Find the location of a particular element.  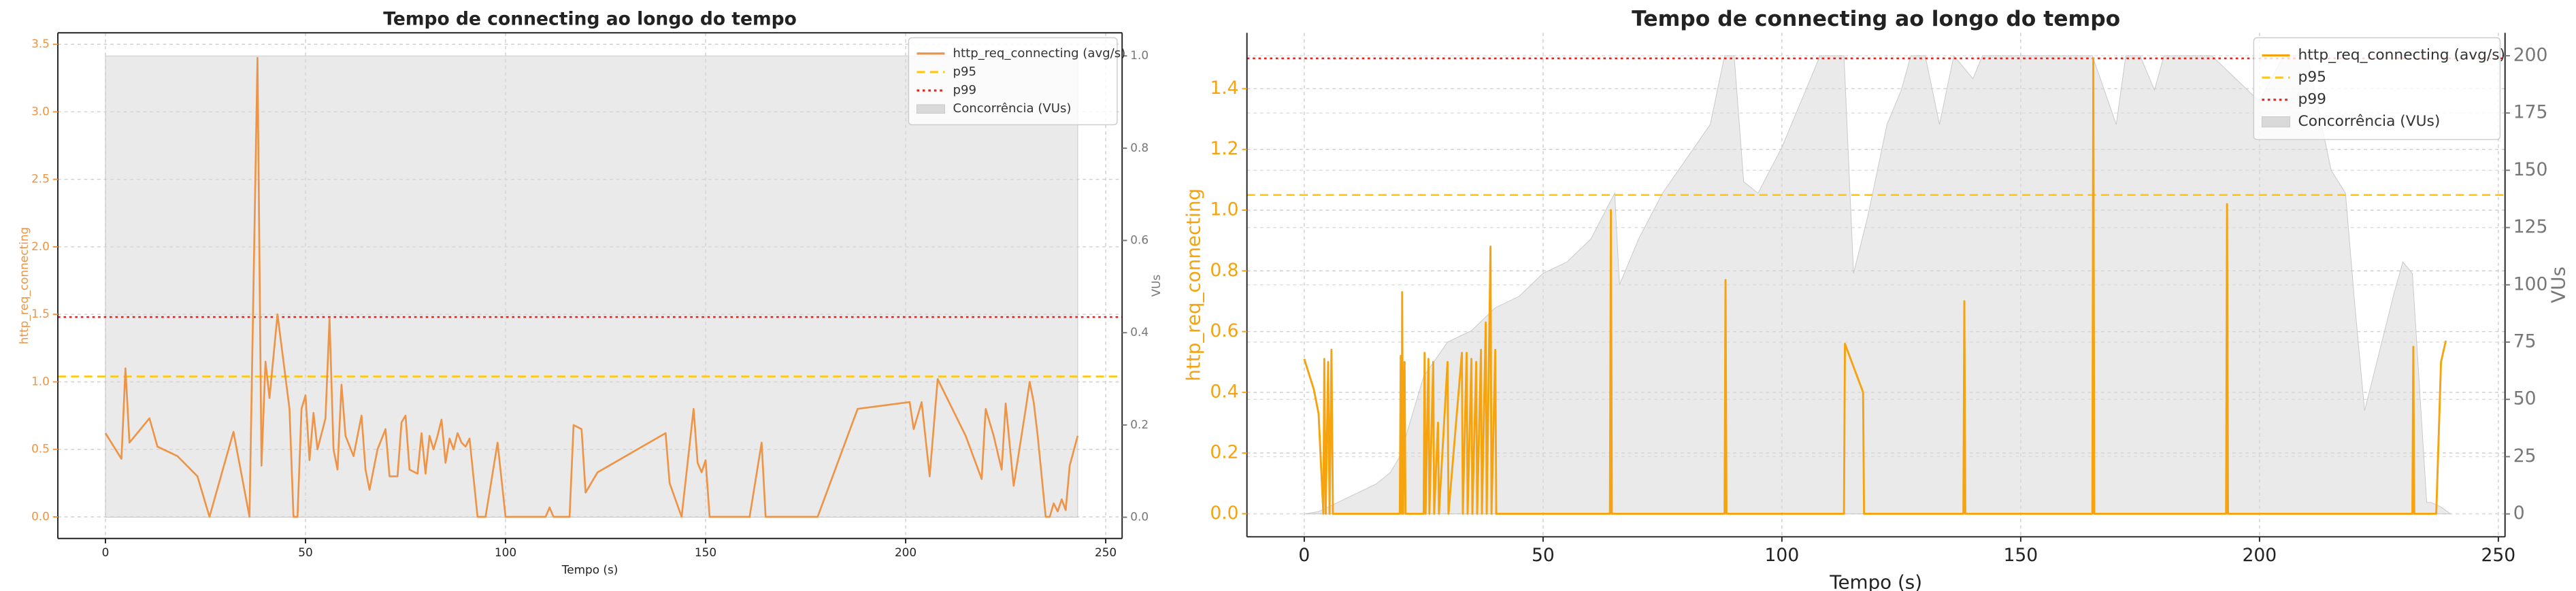

y-tick-label: 2.0 is located at coordinates (40, 246).